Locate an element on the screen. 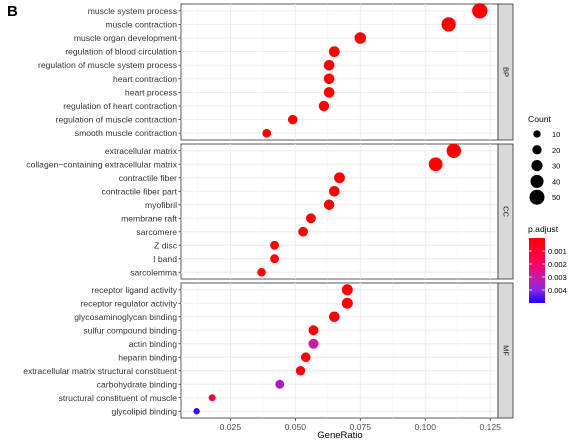 This screenshot has height=444, width=569. x-tick-label: 0.100 is located at coordinates (425, 427).